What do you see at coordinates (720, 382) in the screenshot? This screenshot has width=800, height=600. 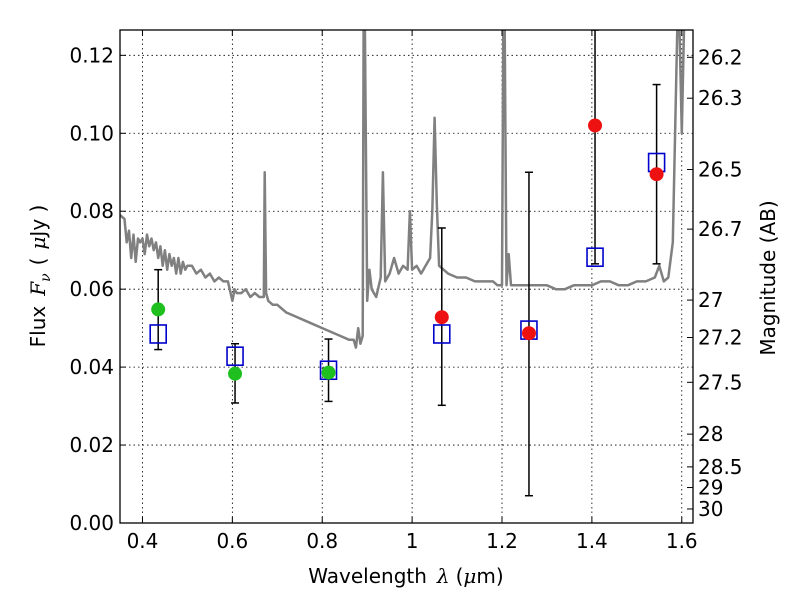 I see `magnitude-tick-label: 27.5` at bounding box center [720, 382].